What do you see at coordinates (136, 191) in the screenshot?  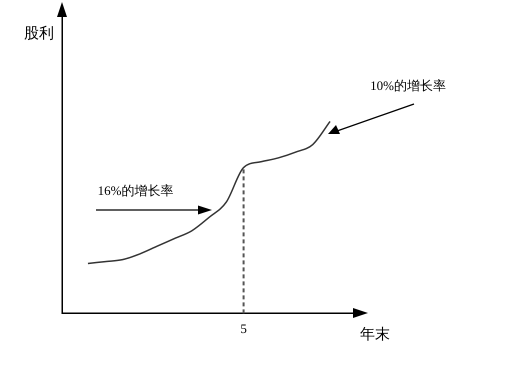 I see `annotation: 16%的增长率` at bounding box center [136, 191].